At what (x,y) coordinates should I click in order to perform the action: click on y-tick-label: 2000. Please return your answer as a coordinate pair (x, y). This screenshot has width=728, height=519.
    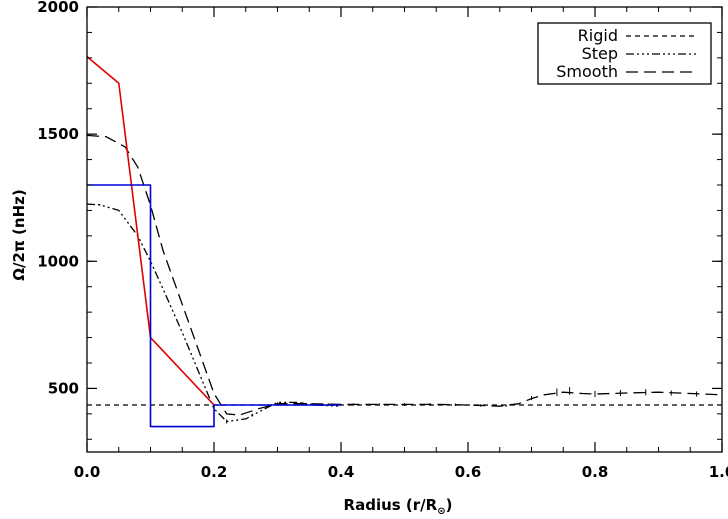
    Looking at the image, I should click on (58, 8).